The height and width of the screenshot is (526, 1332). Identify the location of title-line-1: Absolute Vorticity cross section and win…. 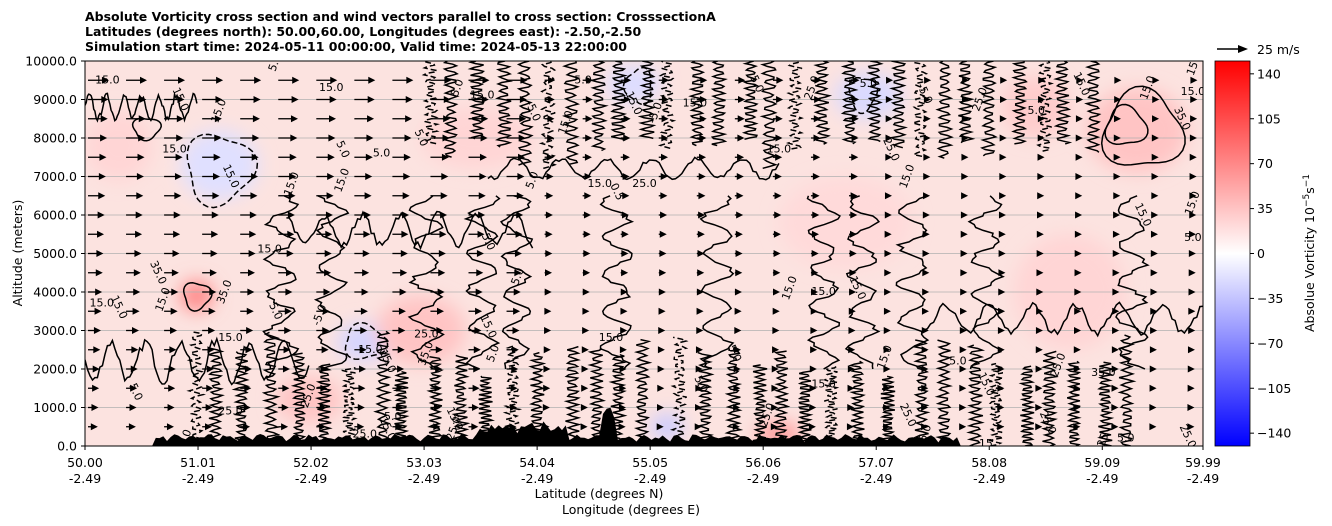
(400, 16).